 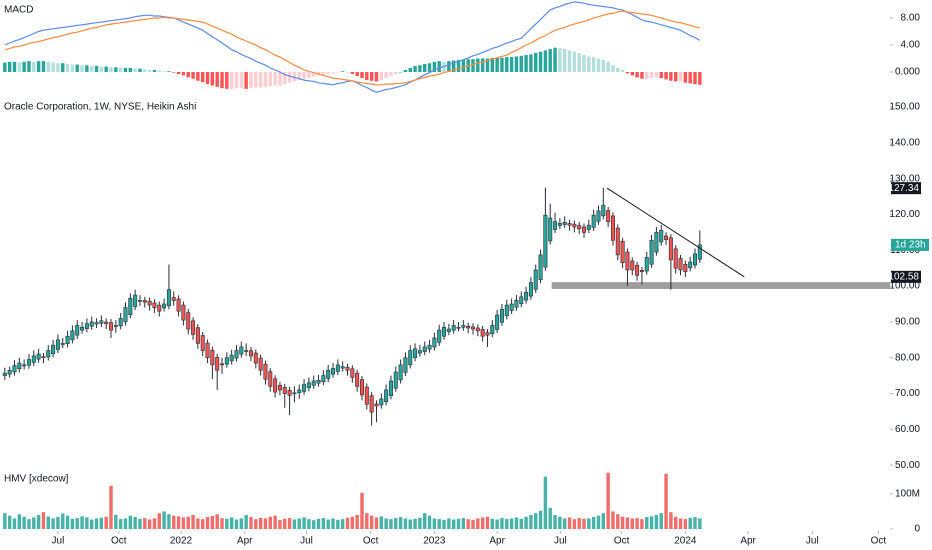 I want to click on x-tick-label: 2024, so click(x=685, y=541).